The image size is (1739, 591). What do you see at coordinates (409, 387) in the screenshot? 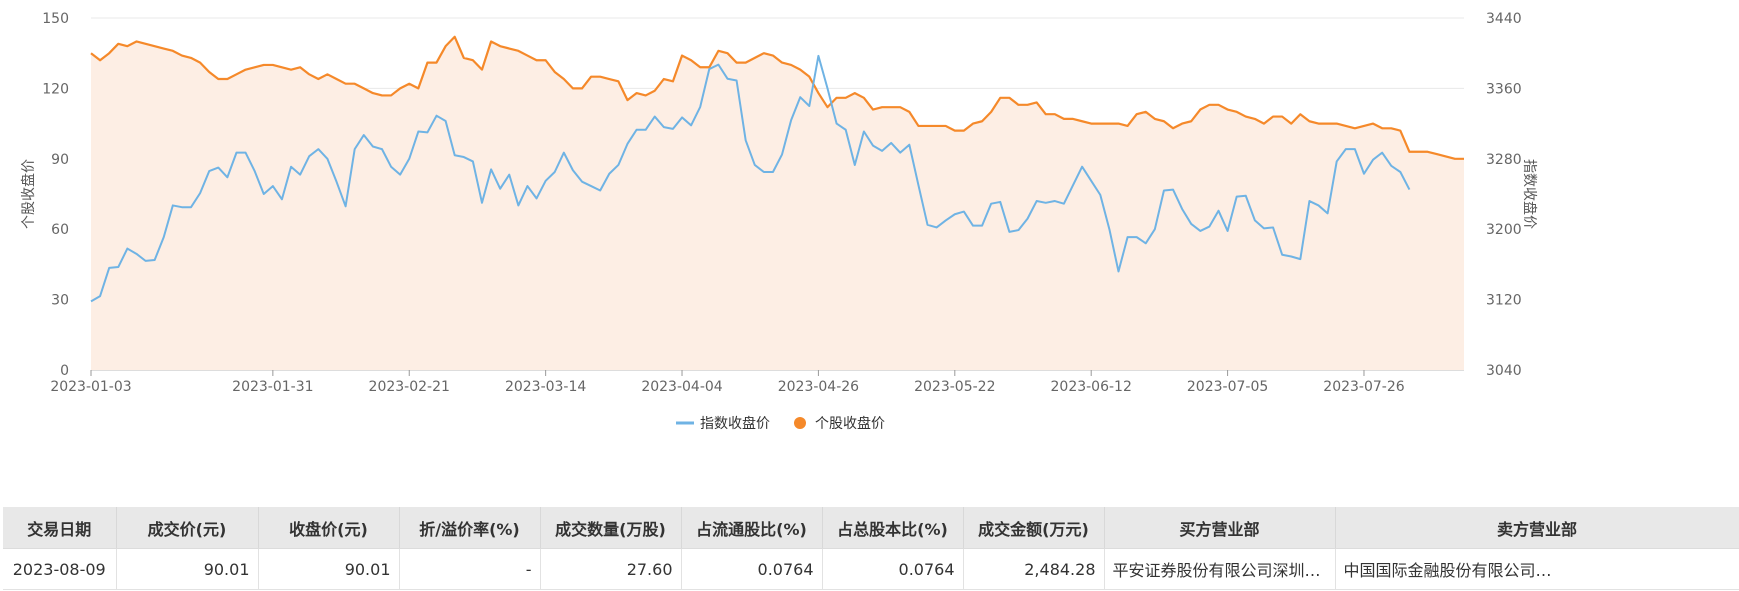
I see `x-tick-label: 2023-02-21` at bounding box center [409, 387].